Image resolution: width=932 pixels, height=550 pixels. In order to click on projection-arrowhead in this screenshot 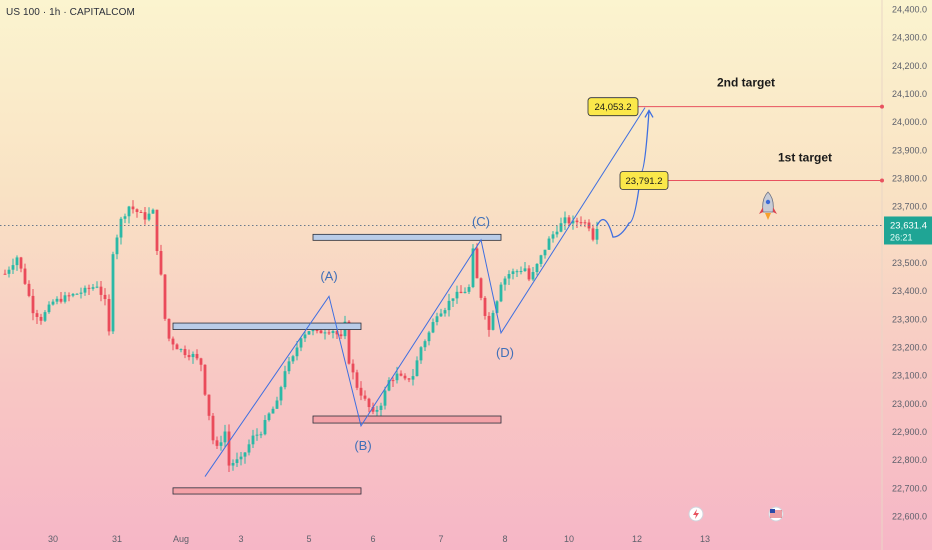, I will do `click(649, 113)`.